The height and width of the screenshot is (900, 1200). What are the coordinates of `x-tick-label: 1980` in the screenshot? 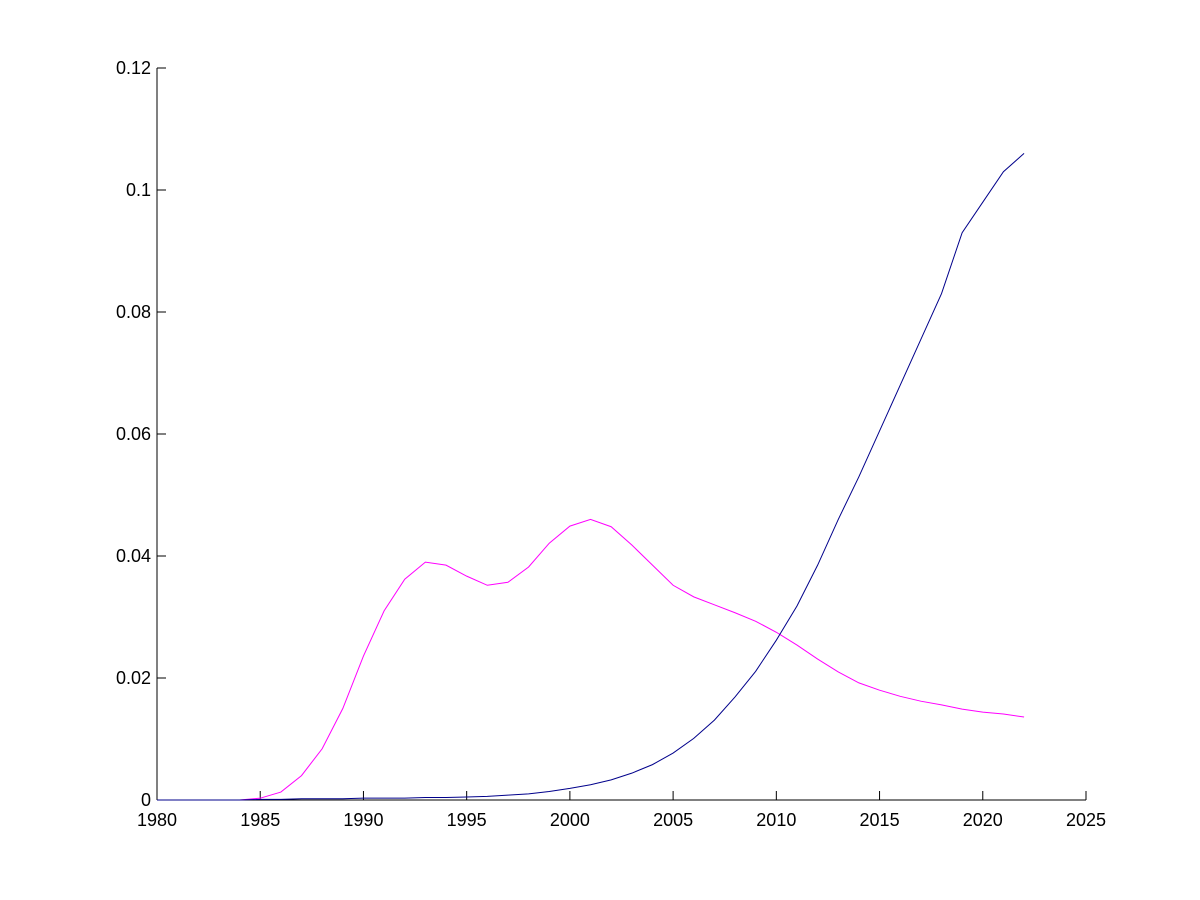 It's located at (157, 820).